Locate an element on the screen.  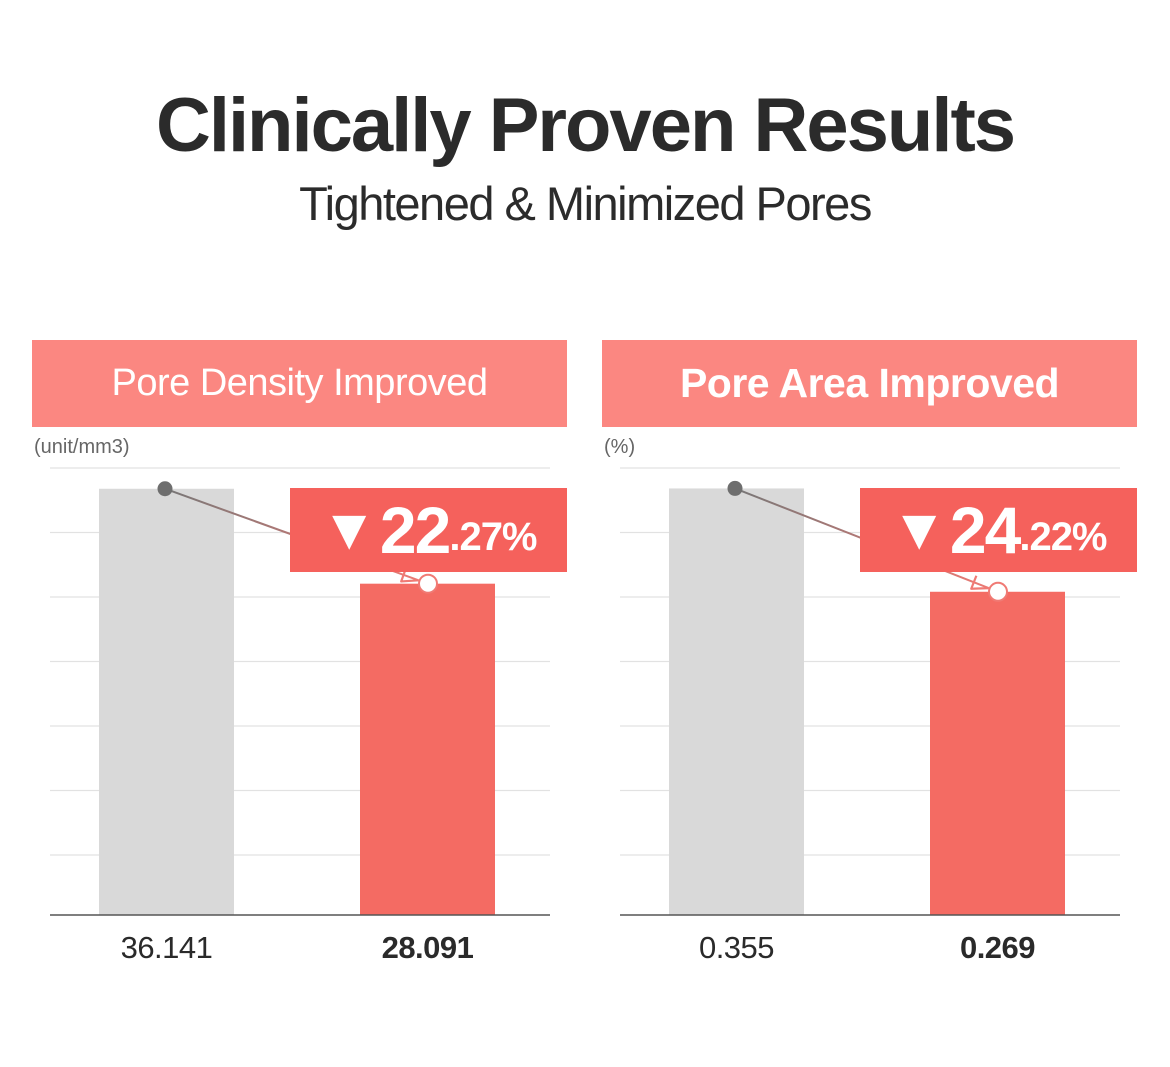
before-value-label: 36.141 is located at coordinates (166, 947).